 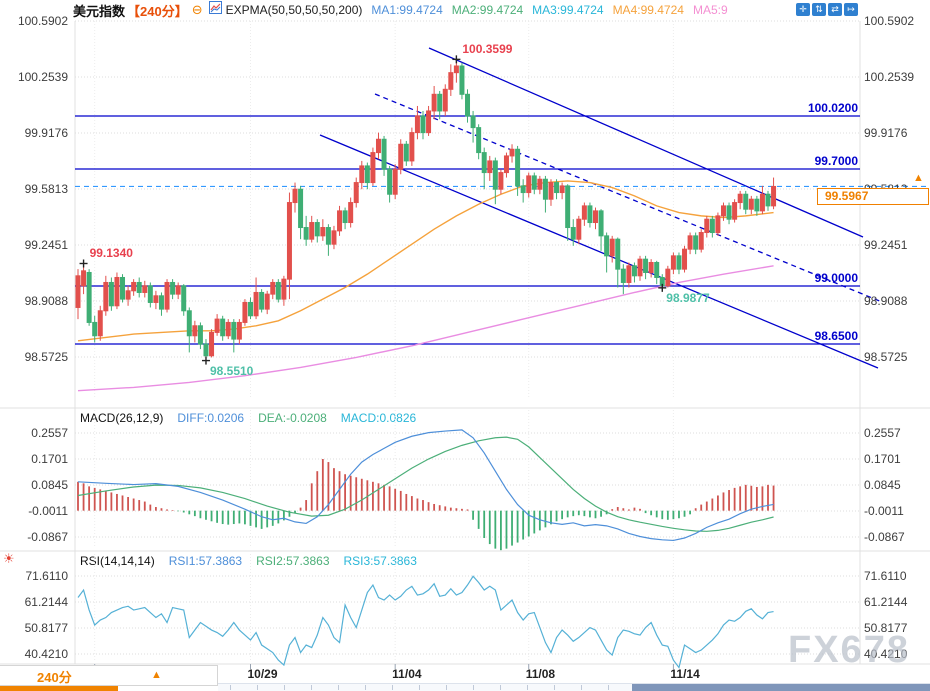 I want to click on ma200-line, so click(x=425, y=328).